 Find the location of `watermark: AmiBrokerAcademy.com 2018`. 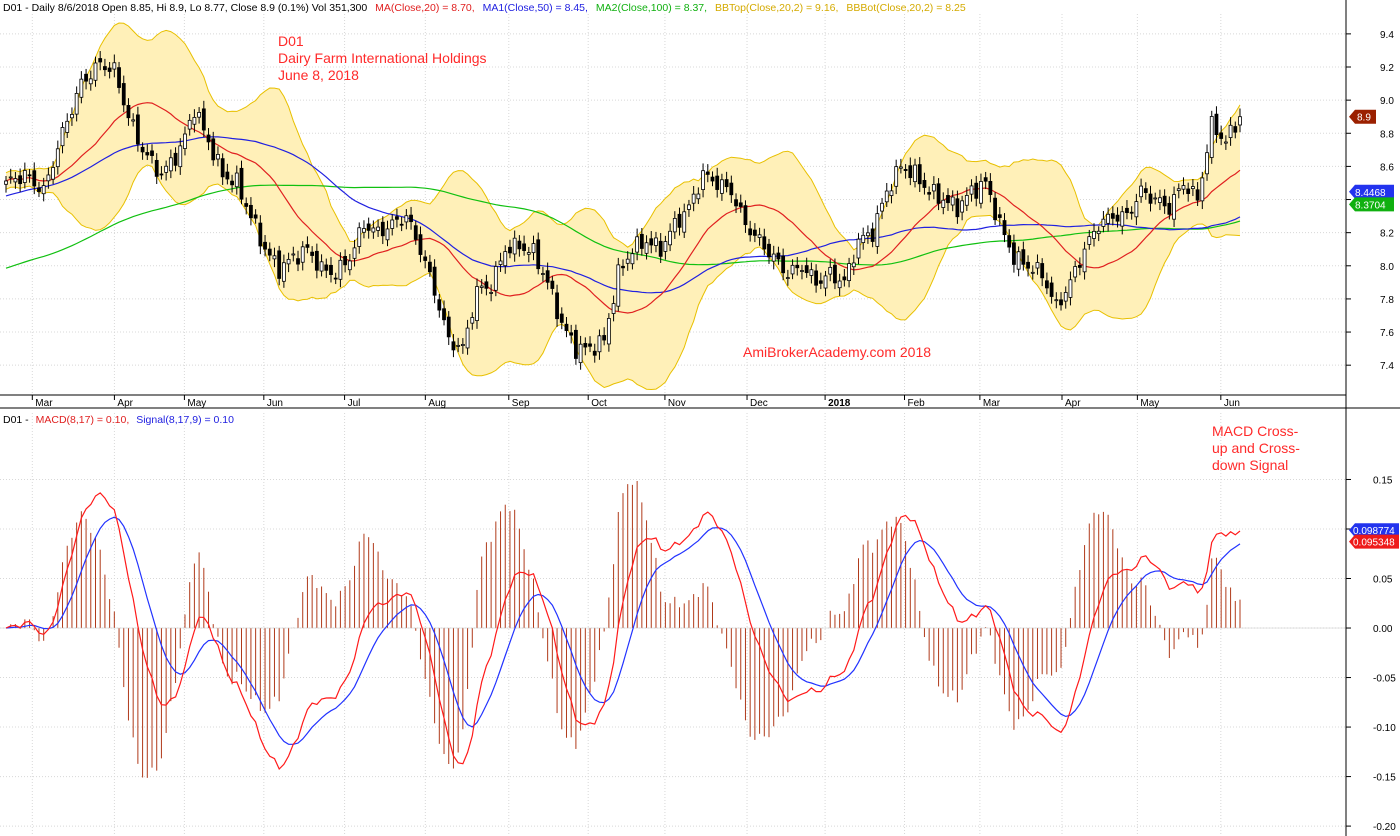

watermark: AmiBrokerAcademy.com 2018 is located at coordinates (837, 352).